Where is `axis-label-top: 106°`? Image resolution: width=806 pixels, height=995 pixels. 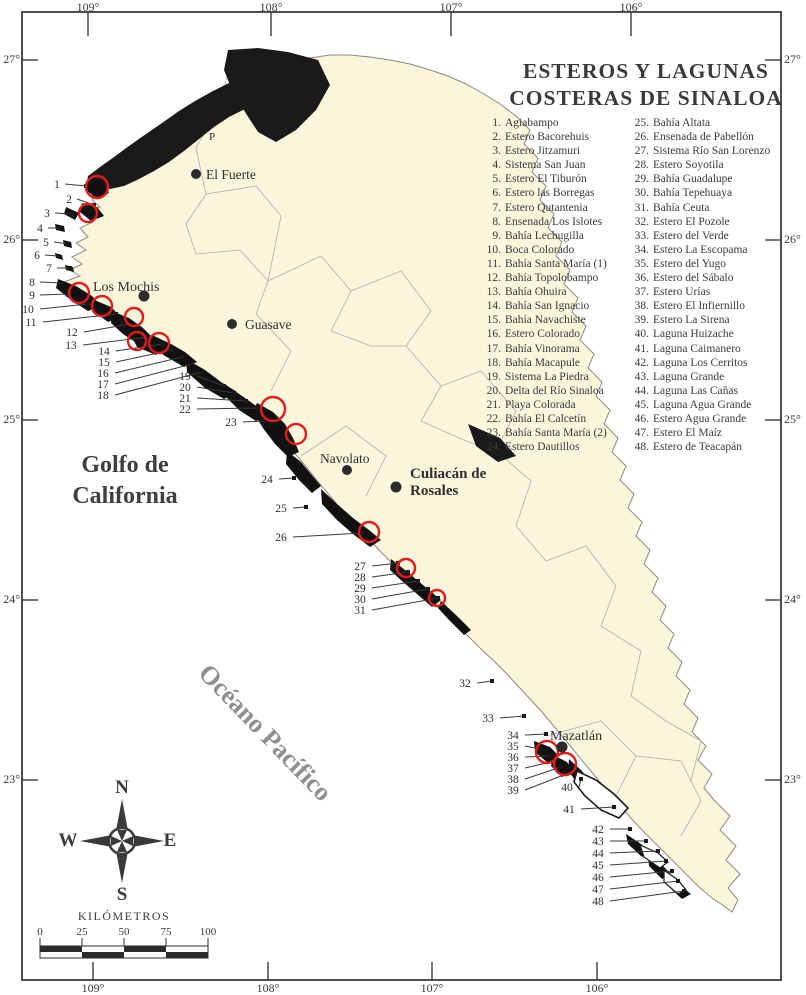 axis-label-top: 106° is located at coordinates (631, 7).